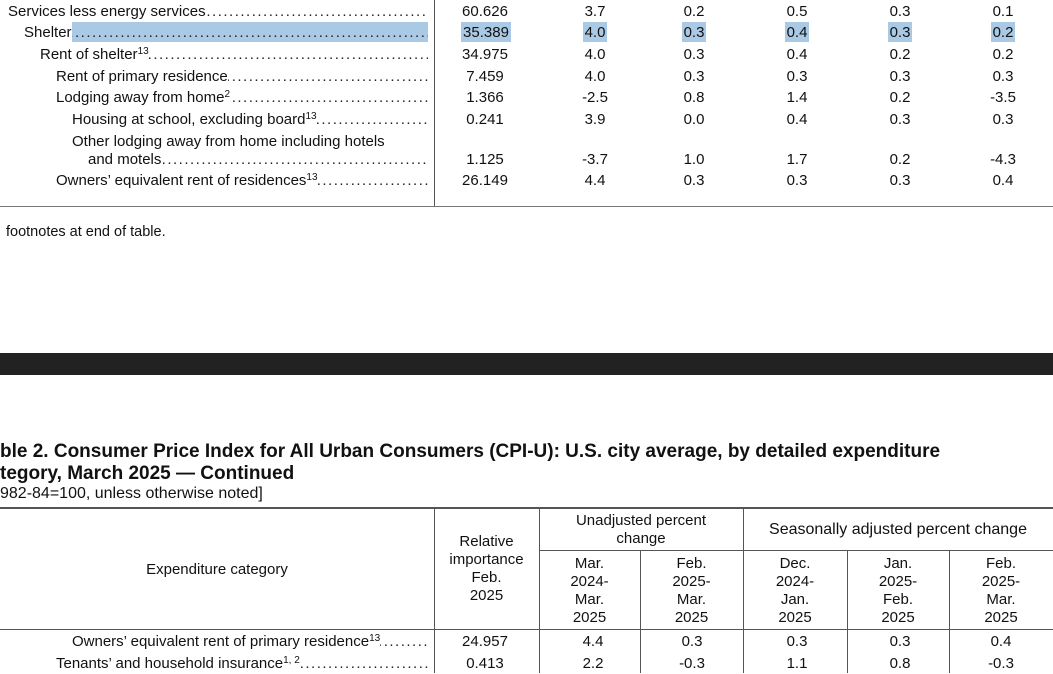  Describe the element at coordinates (485, 663) in the screenshot. I see `relative-importance: 0.413` at that location.